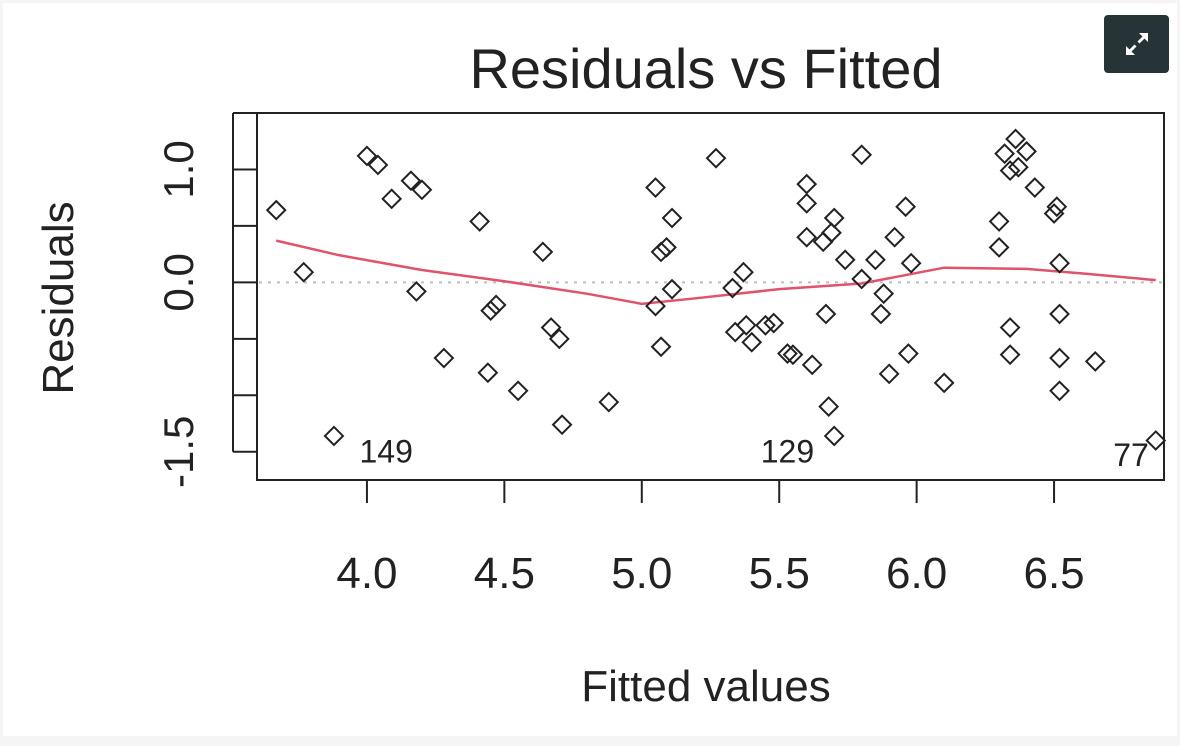  Describe the element at coordinates (1053, 573) in the screenshot. I see `x-tick-label: 6.5` at that location.